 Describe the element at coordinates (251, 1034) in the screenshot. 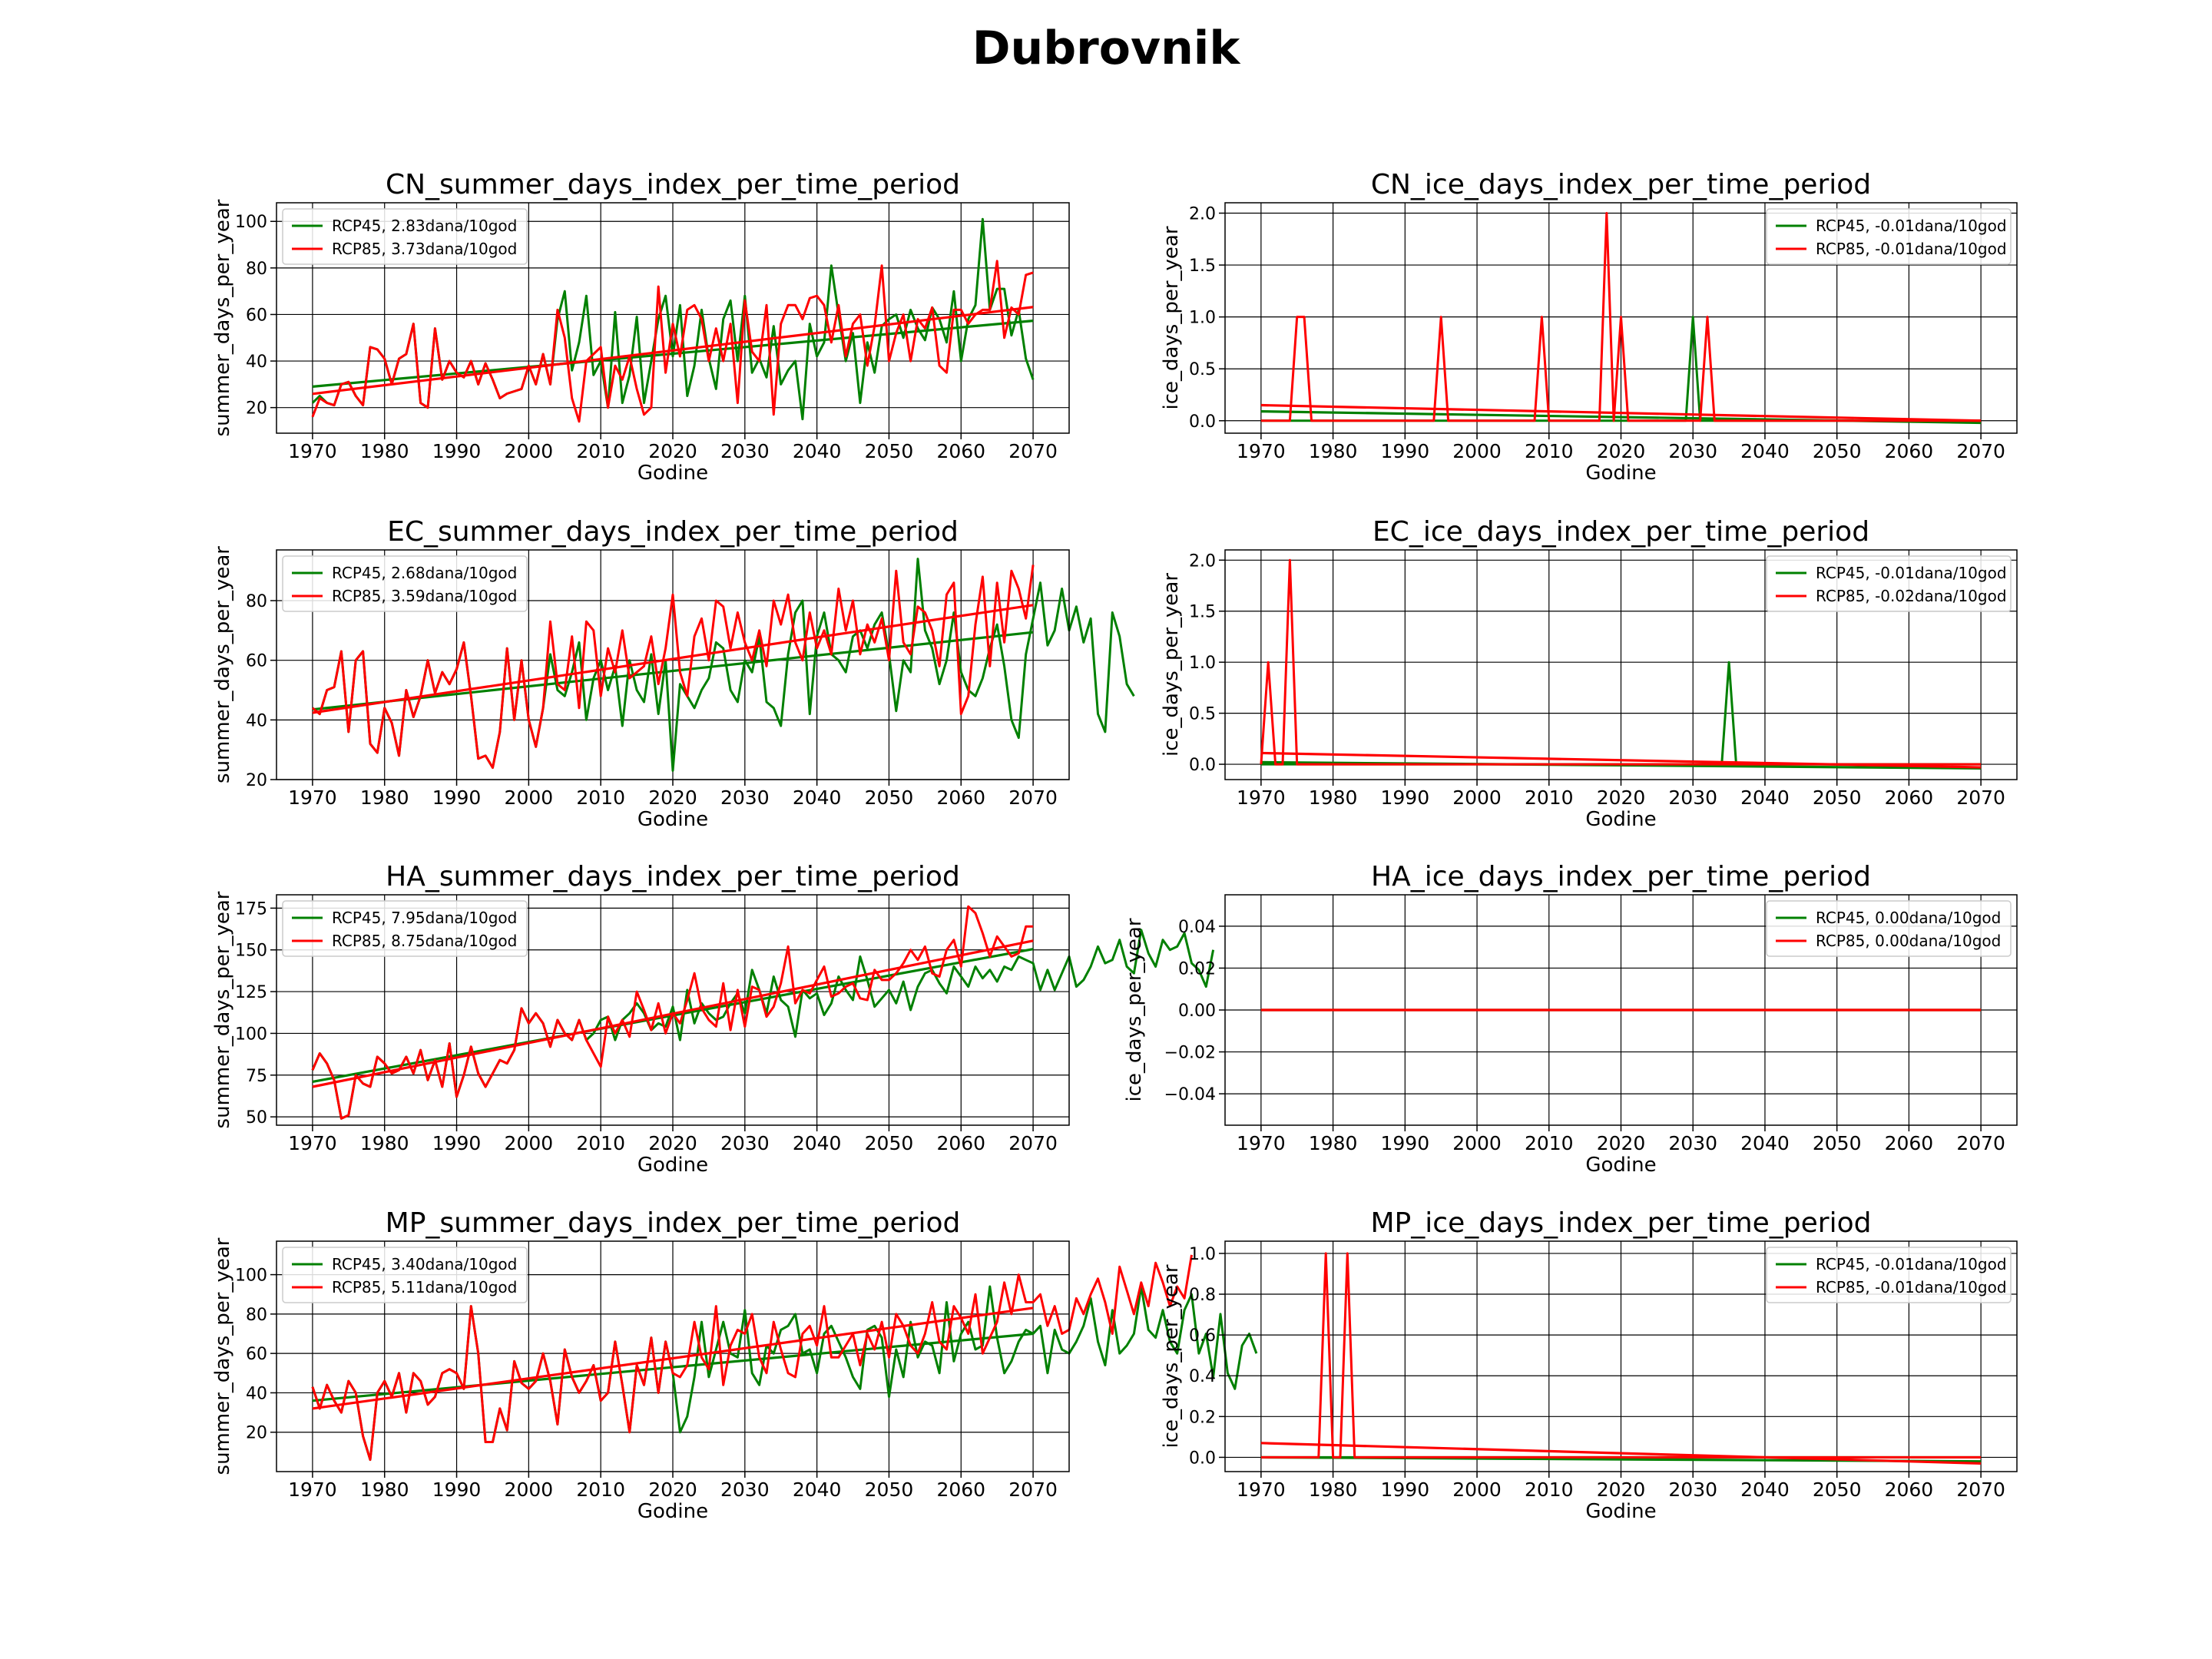

I see `y-tick-label: 100` at that location.